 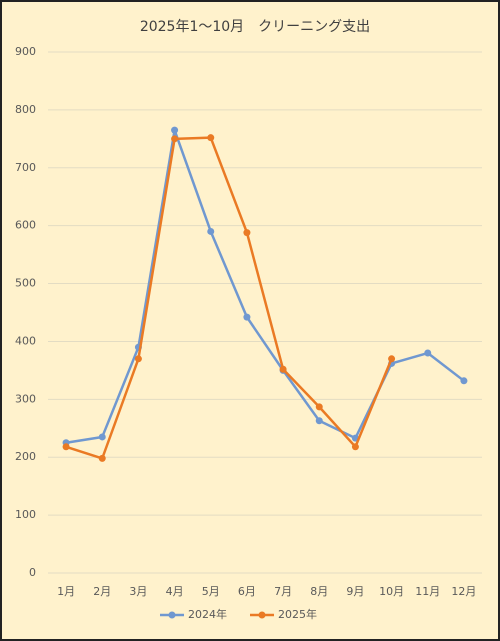 I want to click on x-tick-label: 5月, so click(x=211, y=591).